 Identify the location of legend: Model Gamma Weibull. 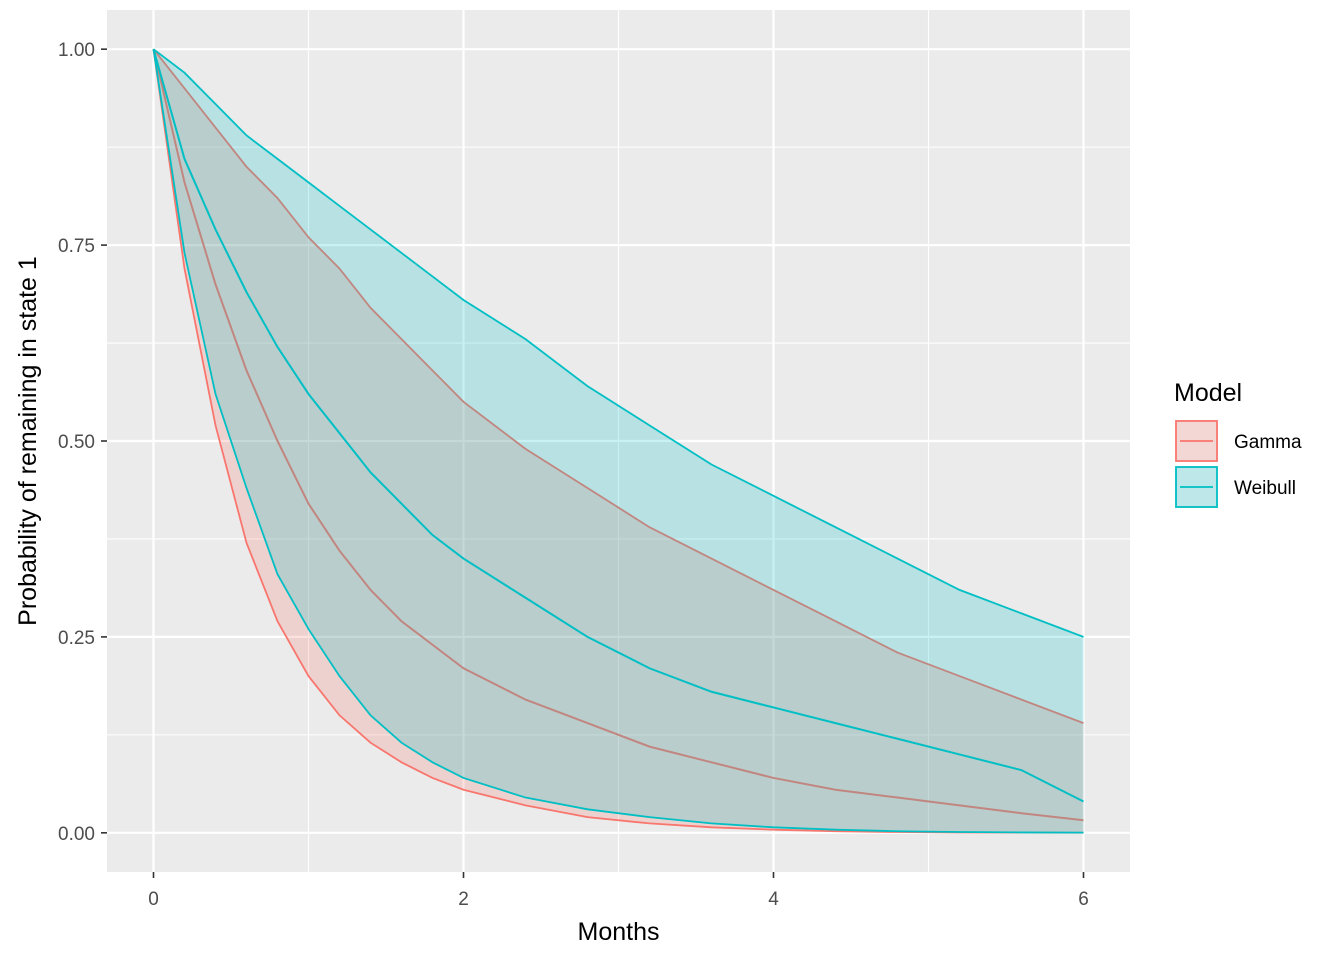
(1238, 443).